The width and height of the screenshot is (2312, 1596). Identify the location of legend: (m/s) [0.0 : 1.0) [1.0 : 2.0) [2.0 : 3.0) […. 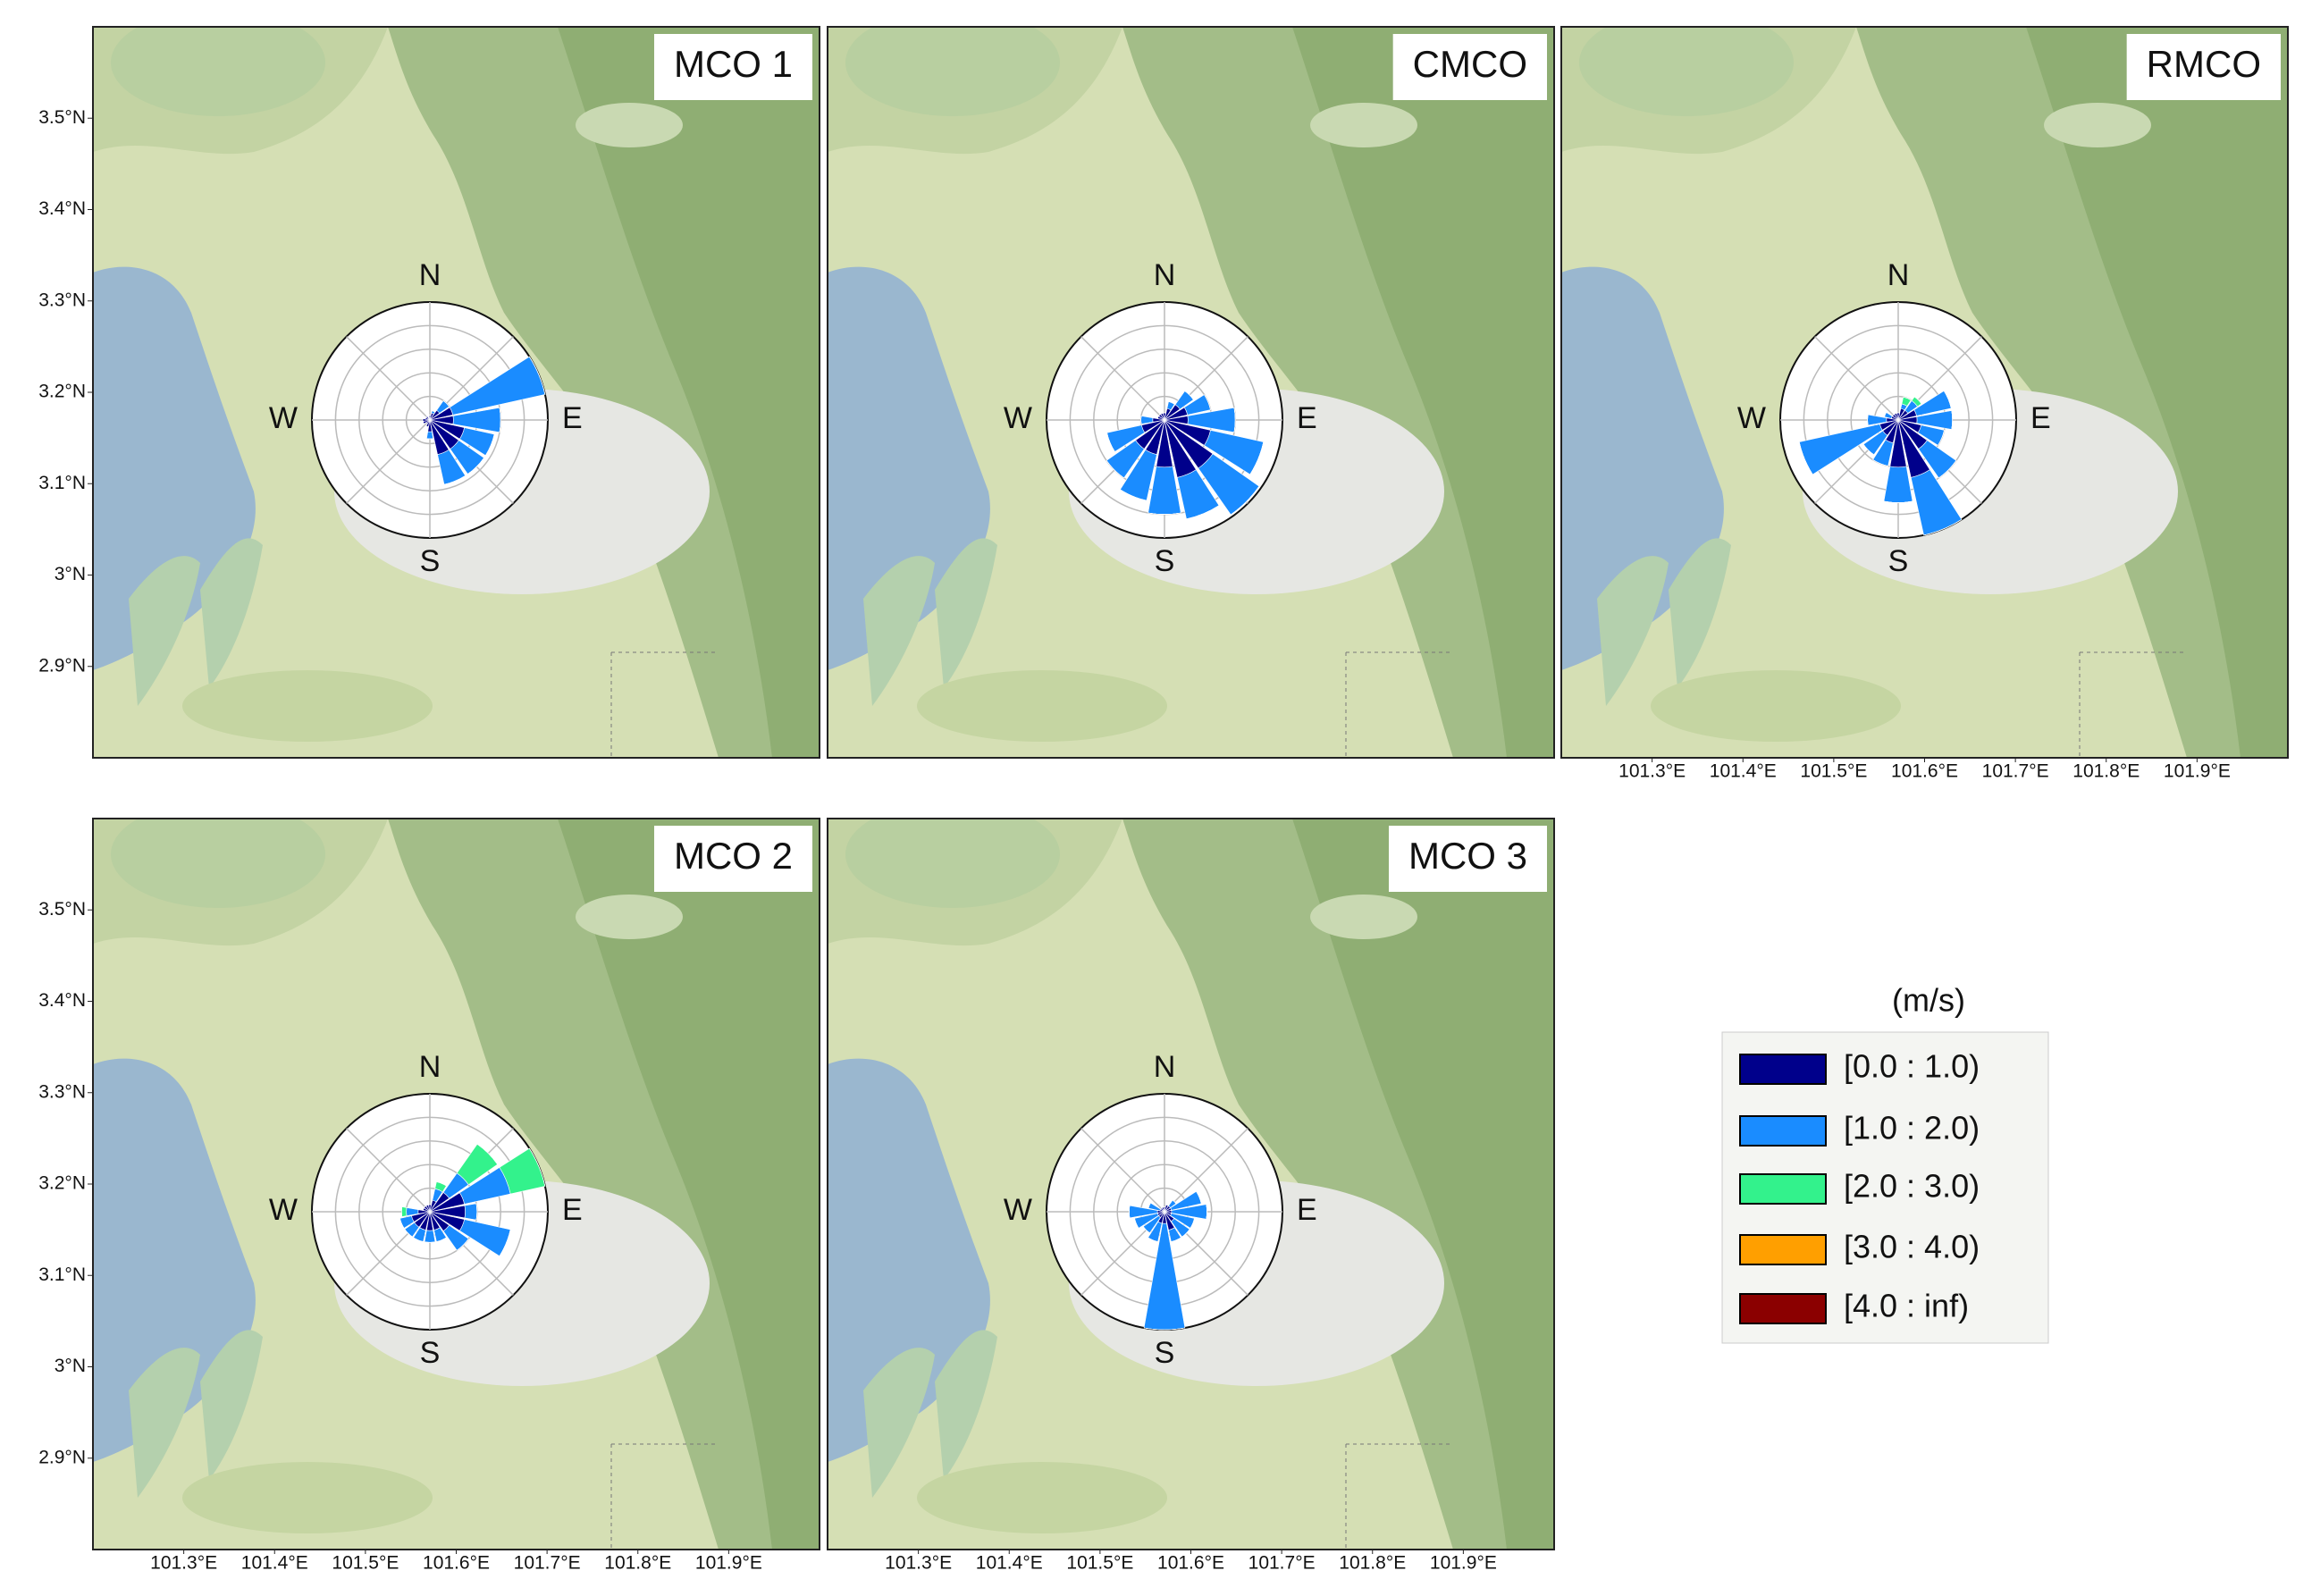
(1885, 1163).